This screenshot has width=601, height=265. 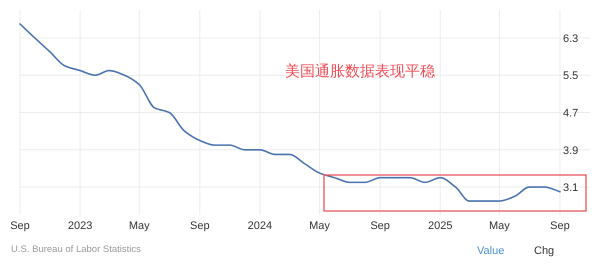 What do you see at coordinates (570, 38) in the screenshot?
I see `y-tick-label: 6.3` at bounding box center [570, 38].